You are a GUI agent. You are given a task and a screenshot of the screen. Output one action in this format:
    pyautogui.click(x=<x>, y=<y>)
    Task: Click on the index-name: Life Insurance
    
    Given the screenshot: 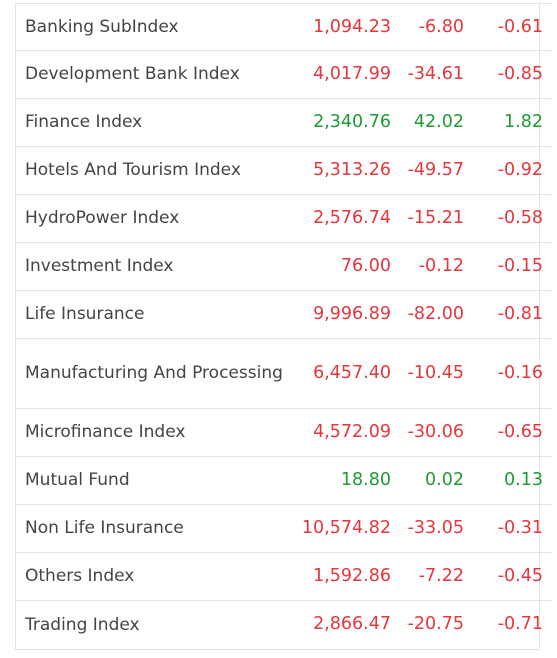 What is the action you would take?
    pyautogui.click(x=158, y=314)
    